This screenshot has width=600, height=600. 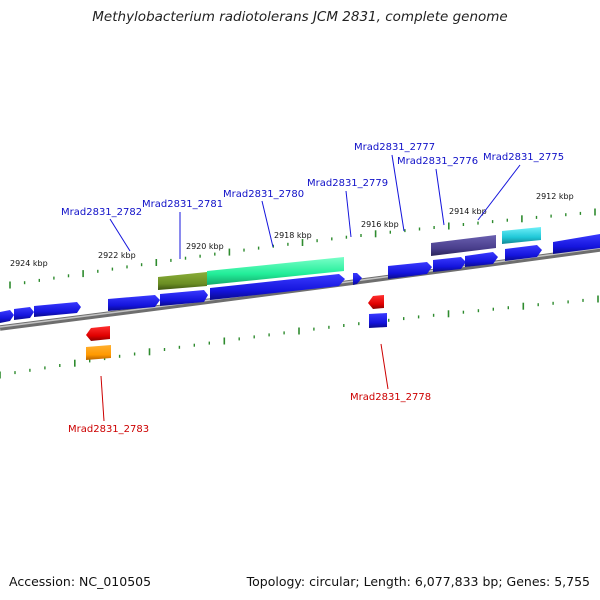 I want to click on gene-label-mrad2831-2782: Mrad2831_2782, so click(x=101, y=212).